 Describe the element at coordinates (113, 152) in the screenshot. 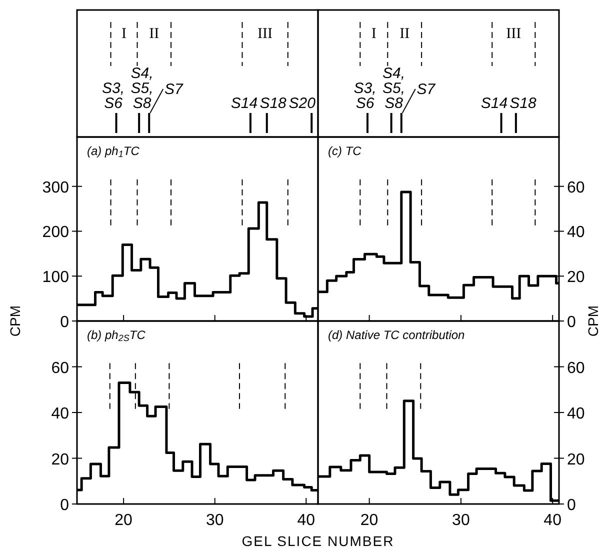

I see `text: (a) ph$_{1}$TC` at that location.